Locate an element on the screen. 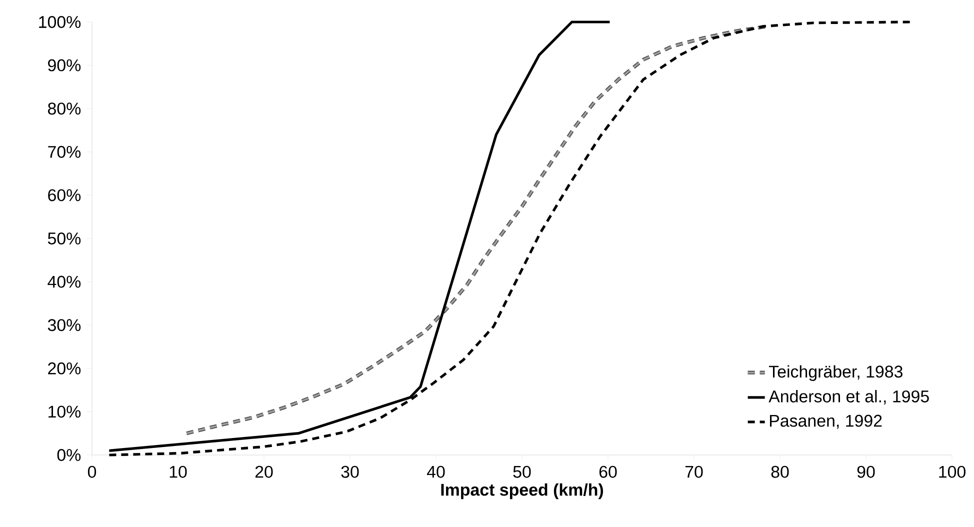 The image size is (974, 527). x-tick-label: 30 is located at coordinates (350, 472).